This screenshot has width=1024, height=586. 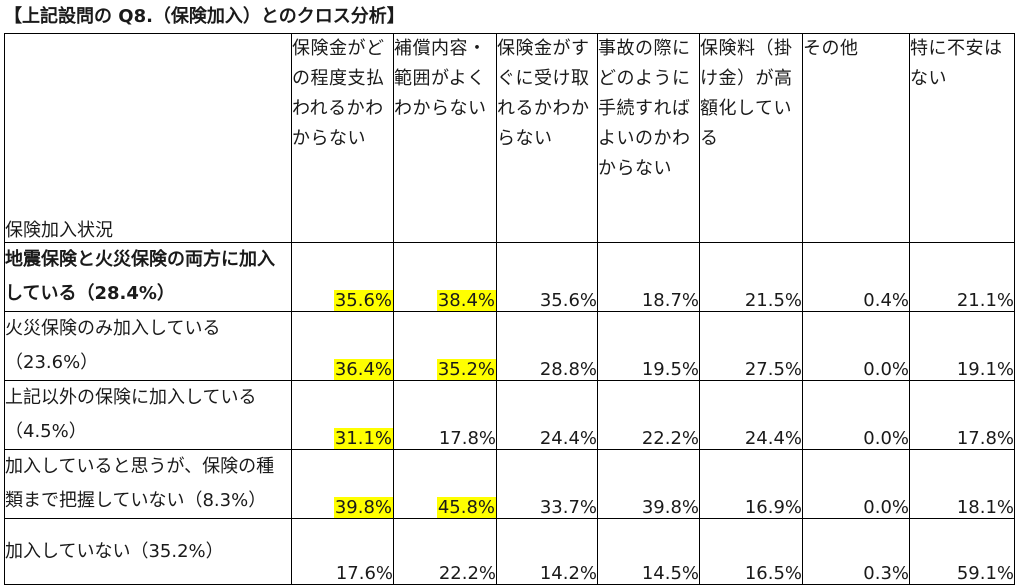 What do you see at coordinates (886, 573) in the screenshot?
I see `cell-value: 0.3%` at bounding box center [886, 573].